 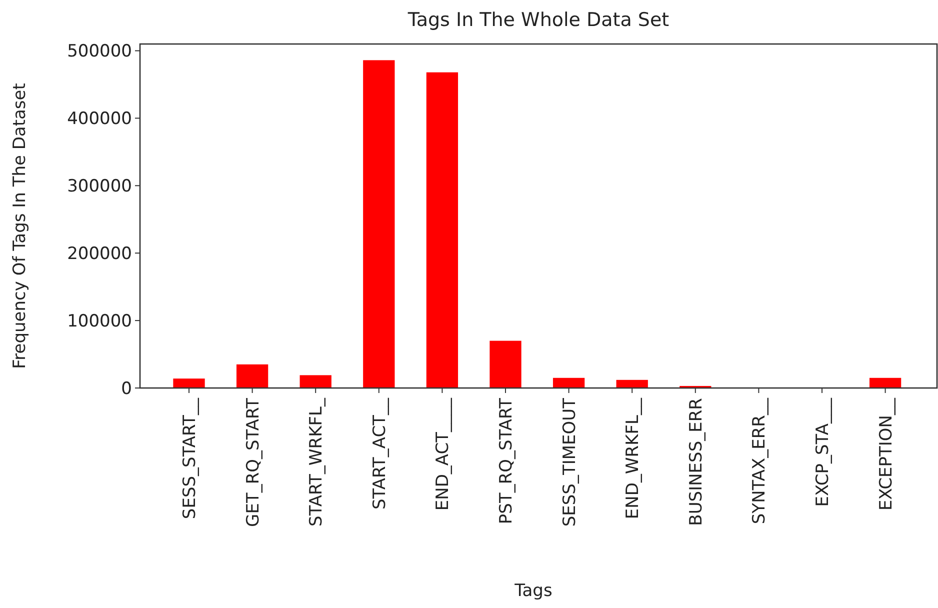 I want to click on y-tick-label: 500000, so click(x=99, y=52).